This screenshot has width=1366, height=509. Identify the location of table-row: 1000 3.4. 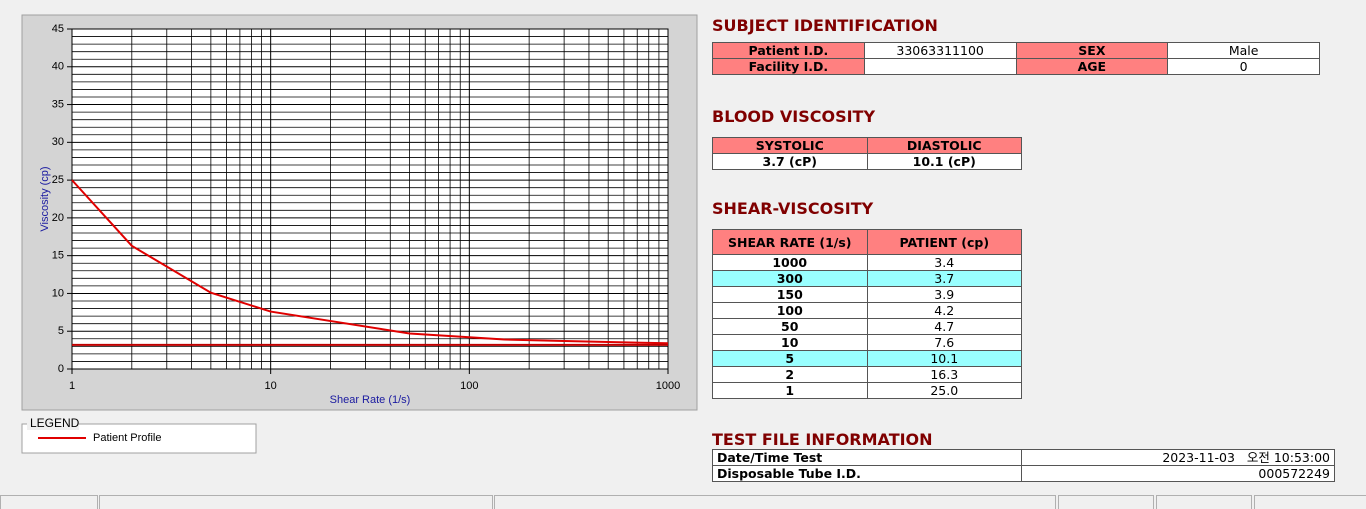
(867, 262).